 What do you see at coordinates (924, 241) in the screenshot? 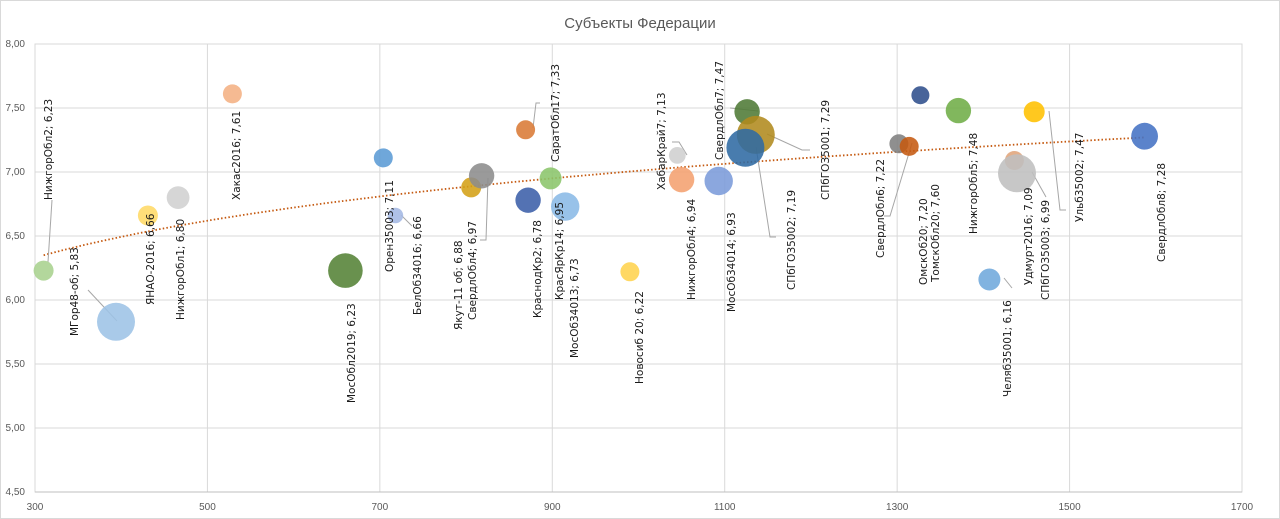
I see `data-label: ОмскОб20; 7,20` at bounding box center [924, 241].